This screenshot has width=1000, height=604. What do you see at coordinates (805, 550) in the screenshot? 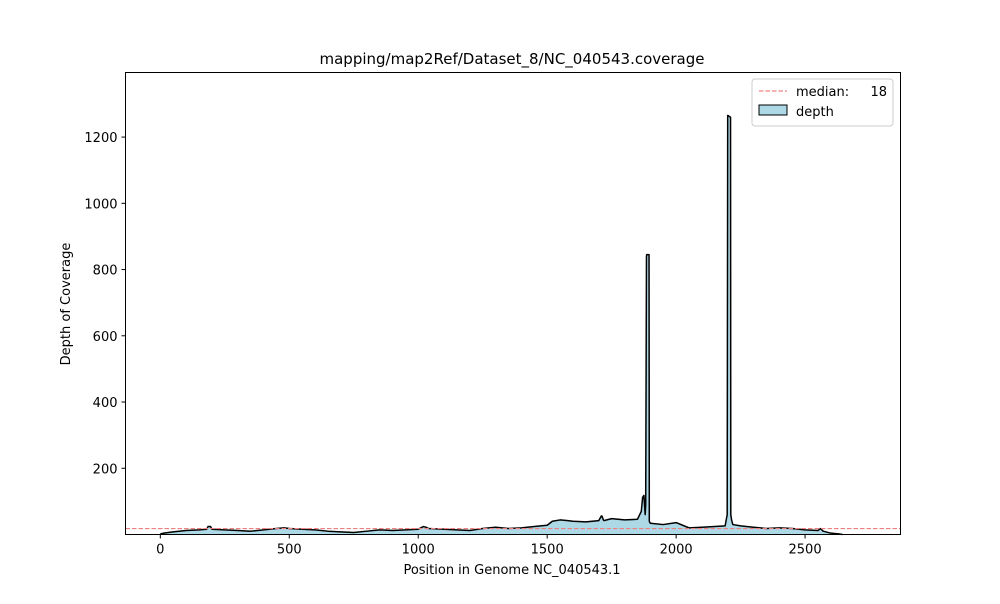
I see `x-tick-label: 2500` at bounding box center [805, 550].